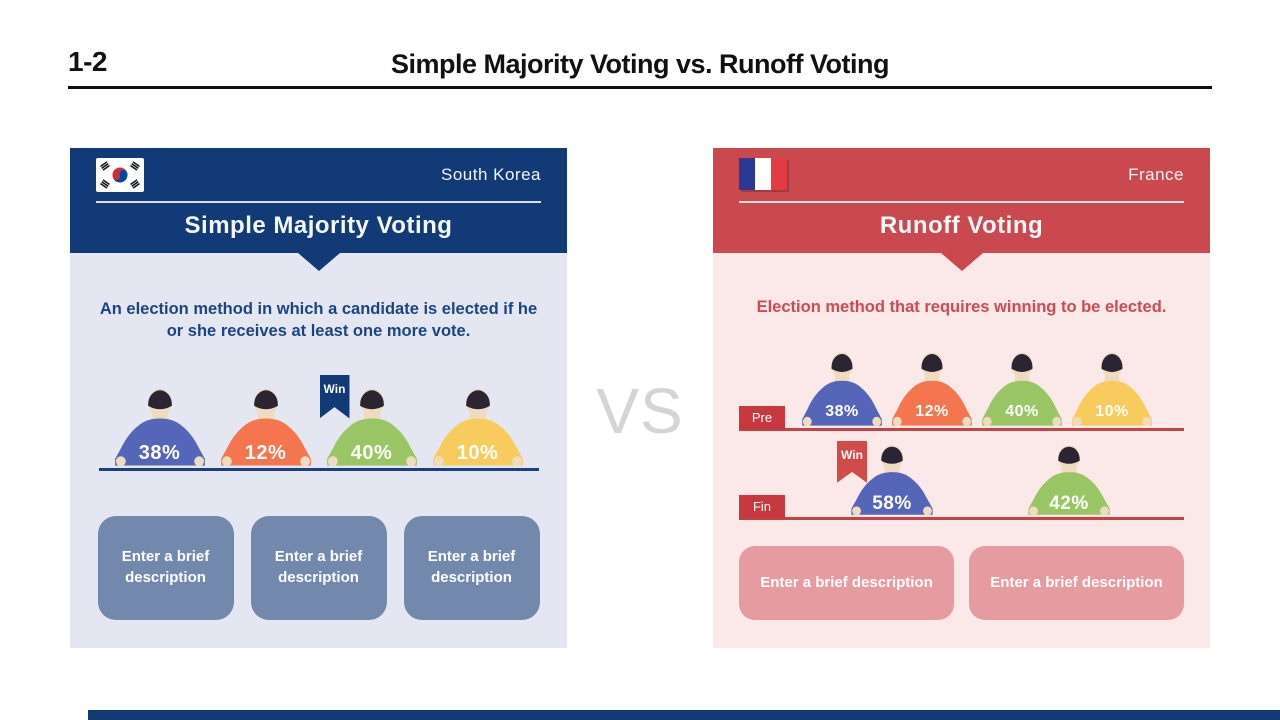  I want to click on slide-number: 1-2, so click(87, 61).